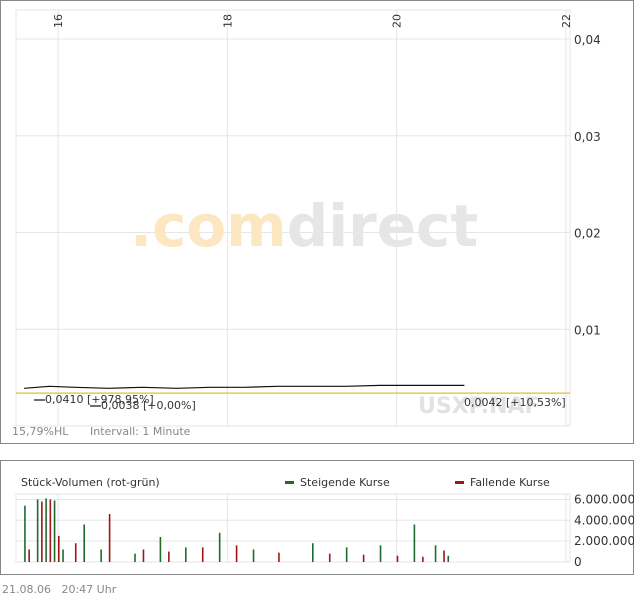 The width and height of the screenshot is (634, 597). Describe the element at coordinates (148, 405) in the screenshot. I see `low-annotation: 0,0038 [+0,00%]` at that location.